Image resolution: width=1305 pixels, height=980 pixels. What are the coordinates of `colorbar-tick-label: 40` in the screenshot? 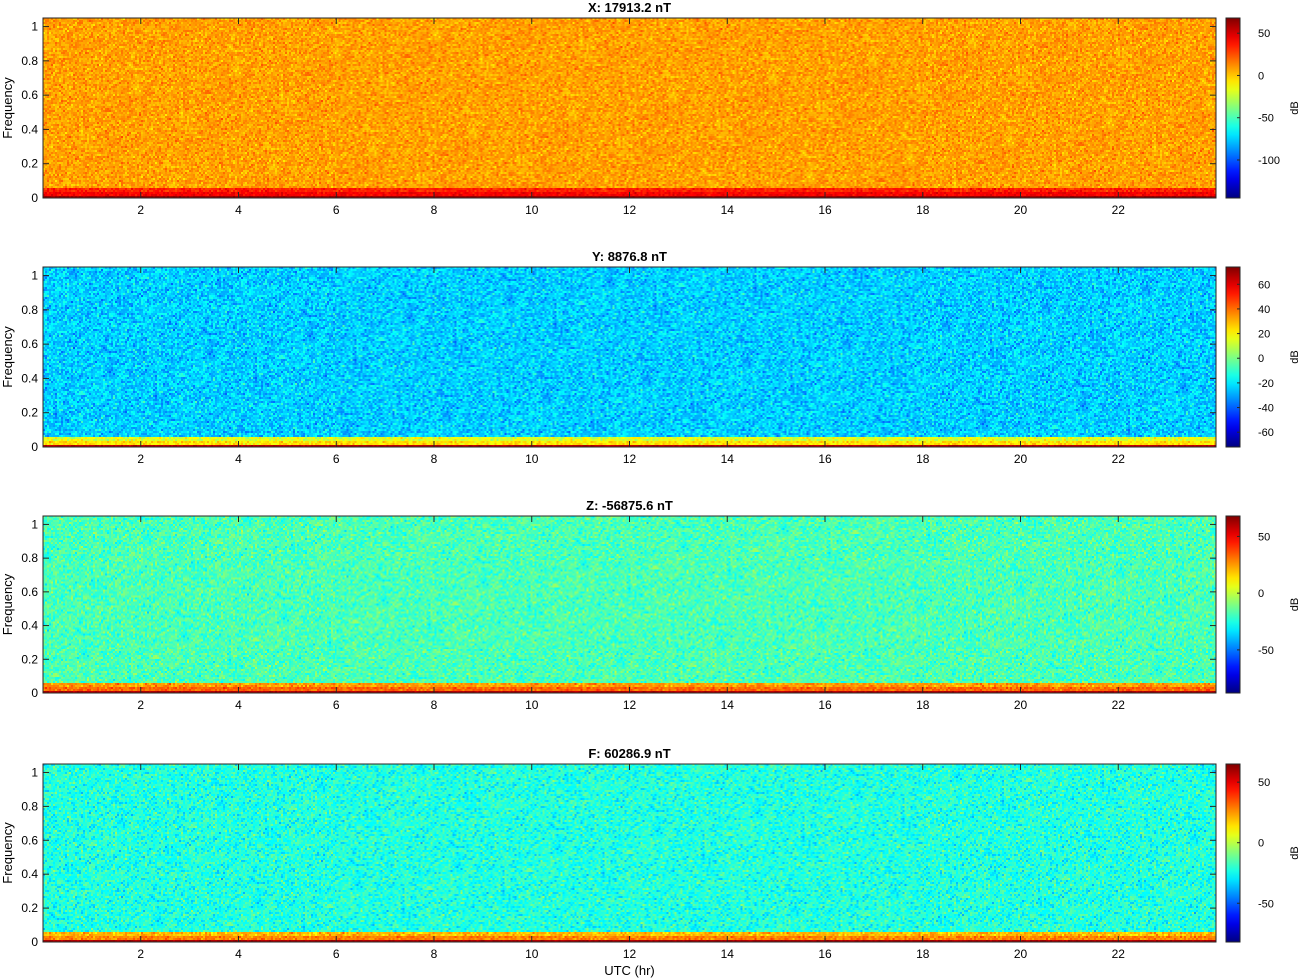 It's located at (1264, 310).